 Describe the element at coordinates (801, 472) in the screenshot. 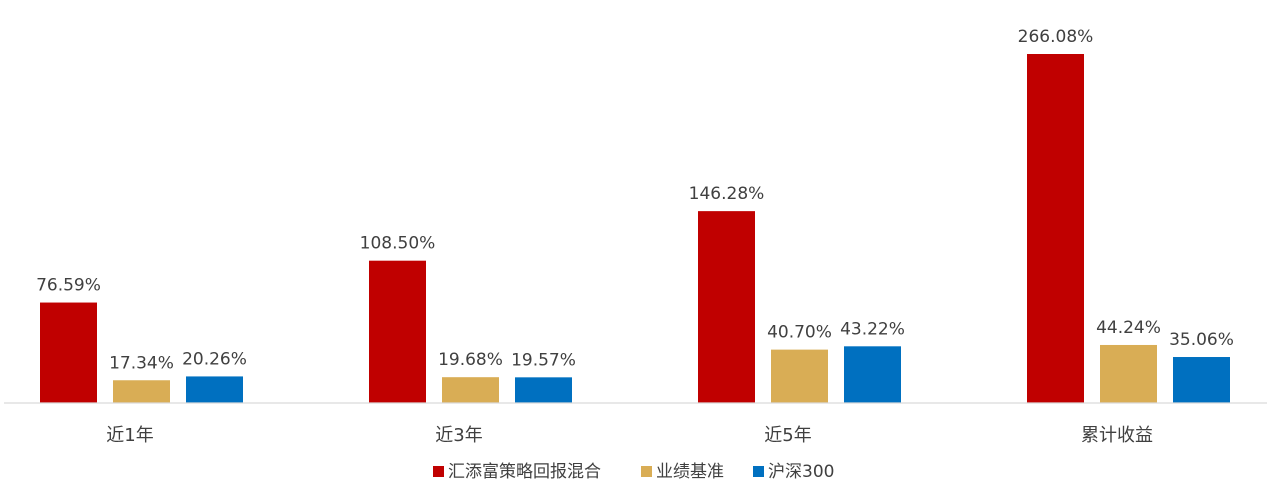

I see `legend-label-3: 沪深300` at that location.